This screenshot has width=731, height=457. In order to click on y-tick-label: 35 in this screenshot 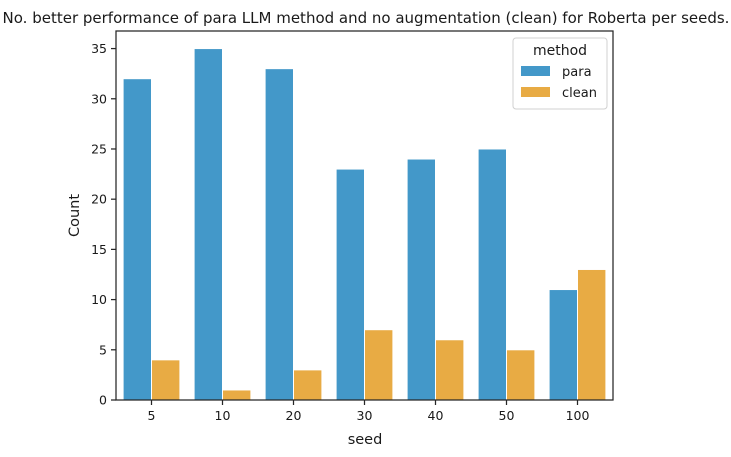, I will do `click(99, 48)`.